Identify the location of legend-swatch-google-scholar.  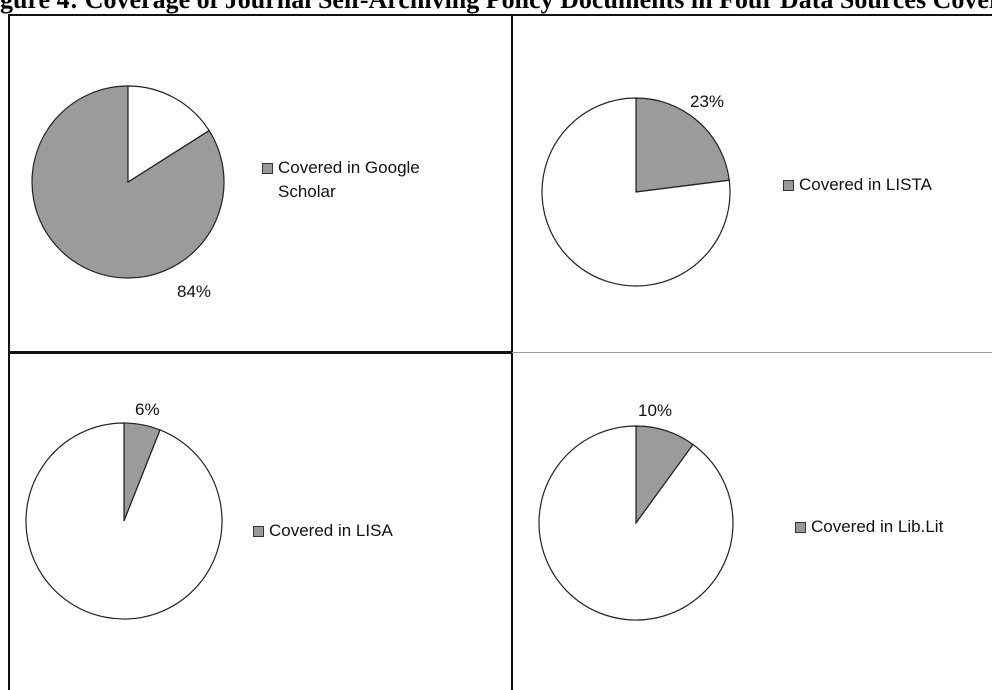
(267, 168).